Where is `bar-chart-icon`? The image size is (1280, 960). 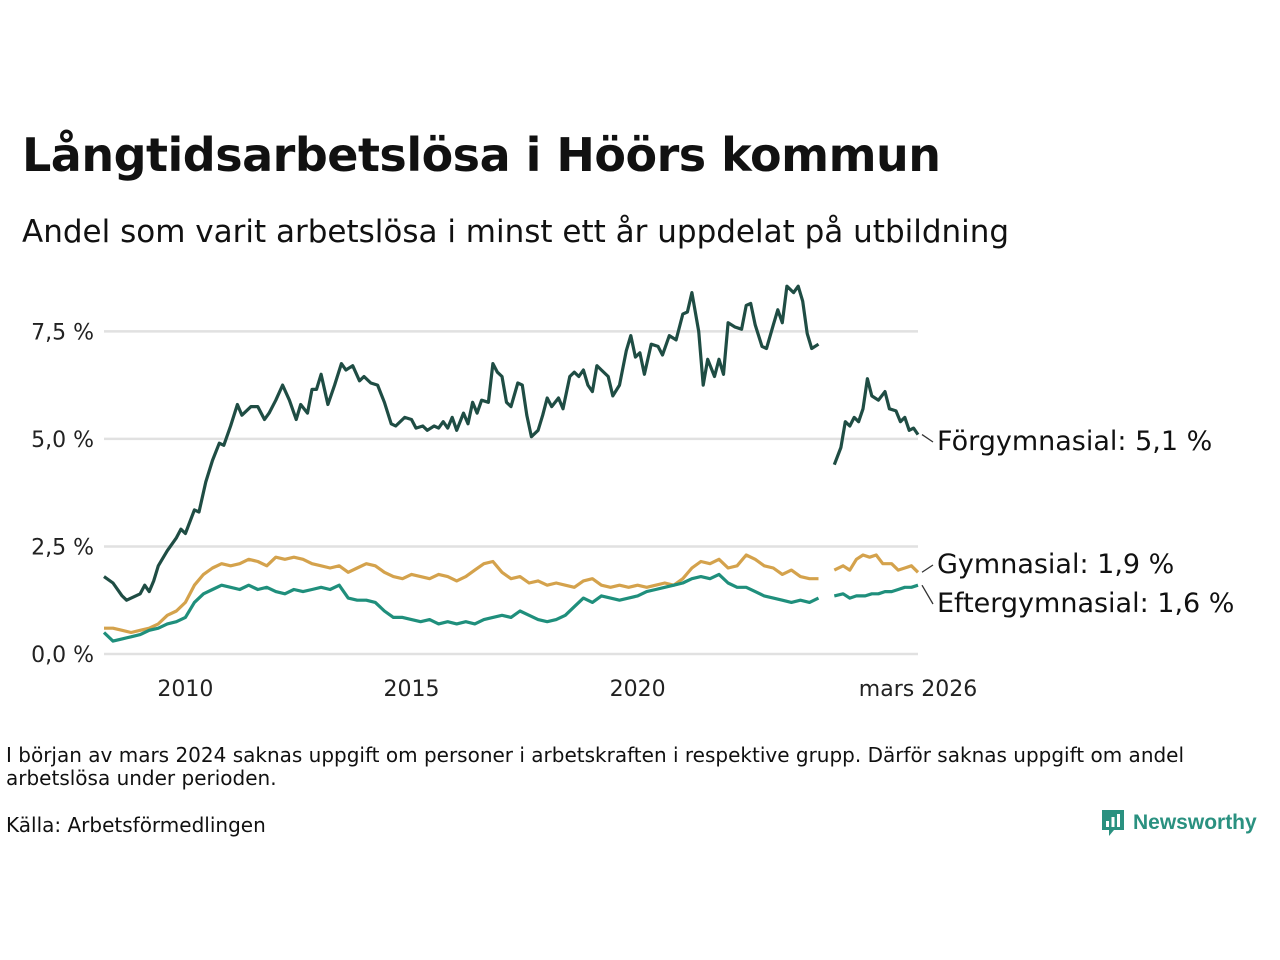
bar-chart-icon is located at coordinates (1113, 823).